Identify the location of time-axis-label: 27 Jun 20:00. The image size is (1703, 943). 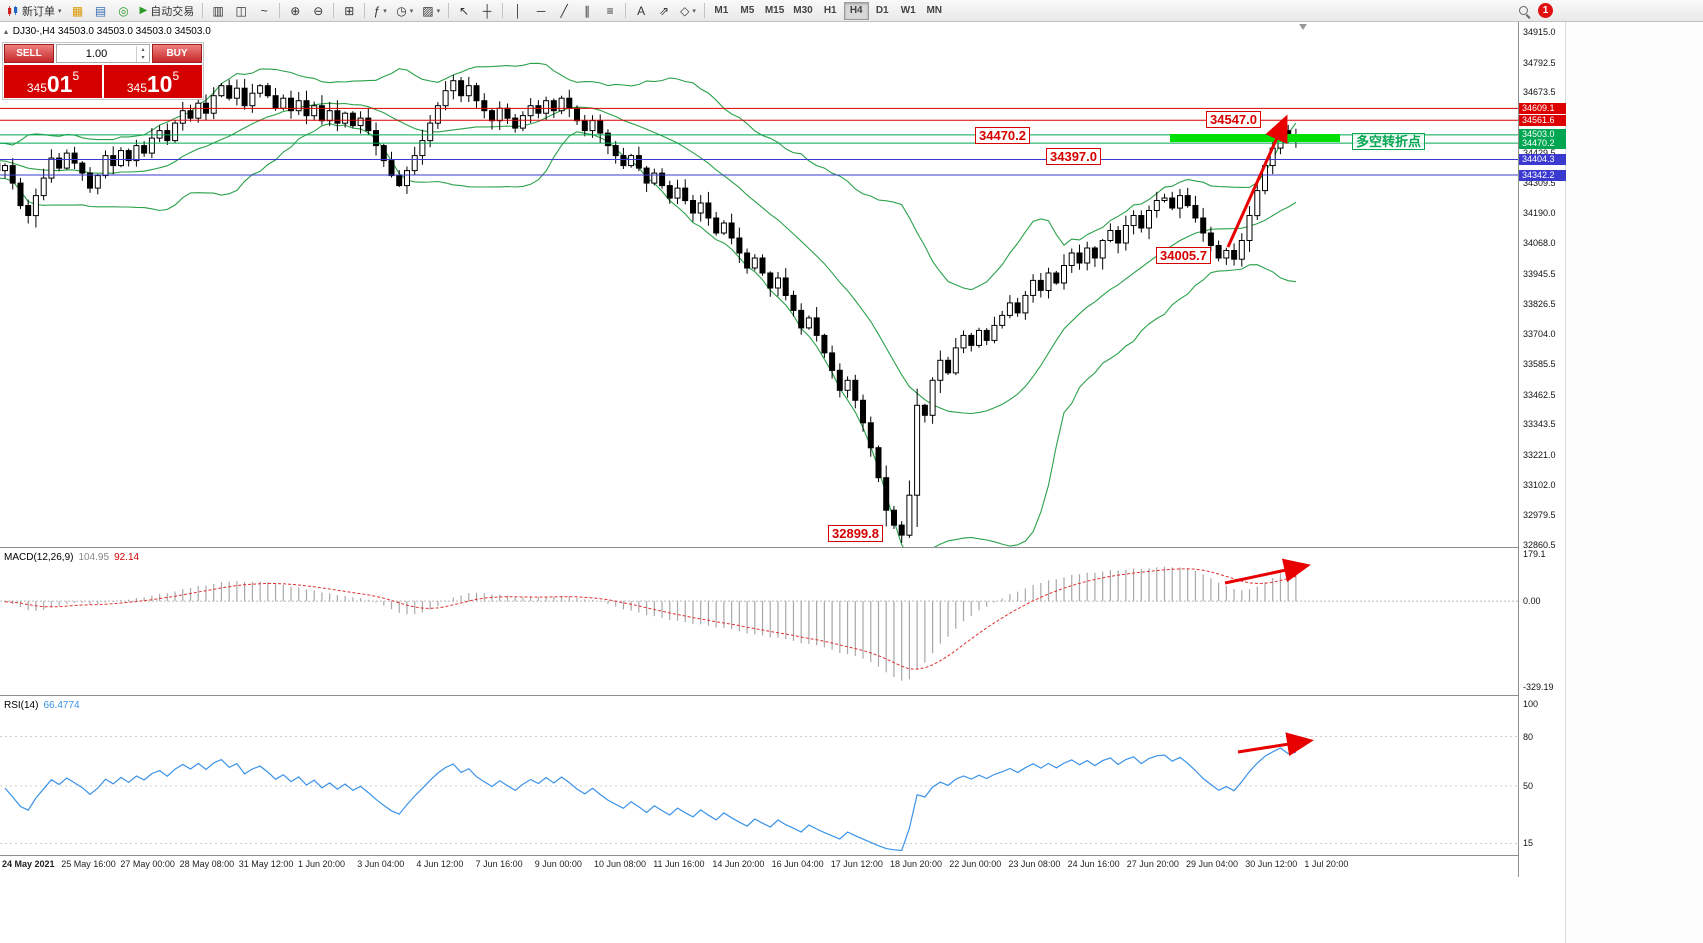
(1152, 864).